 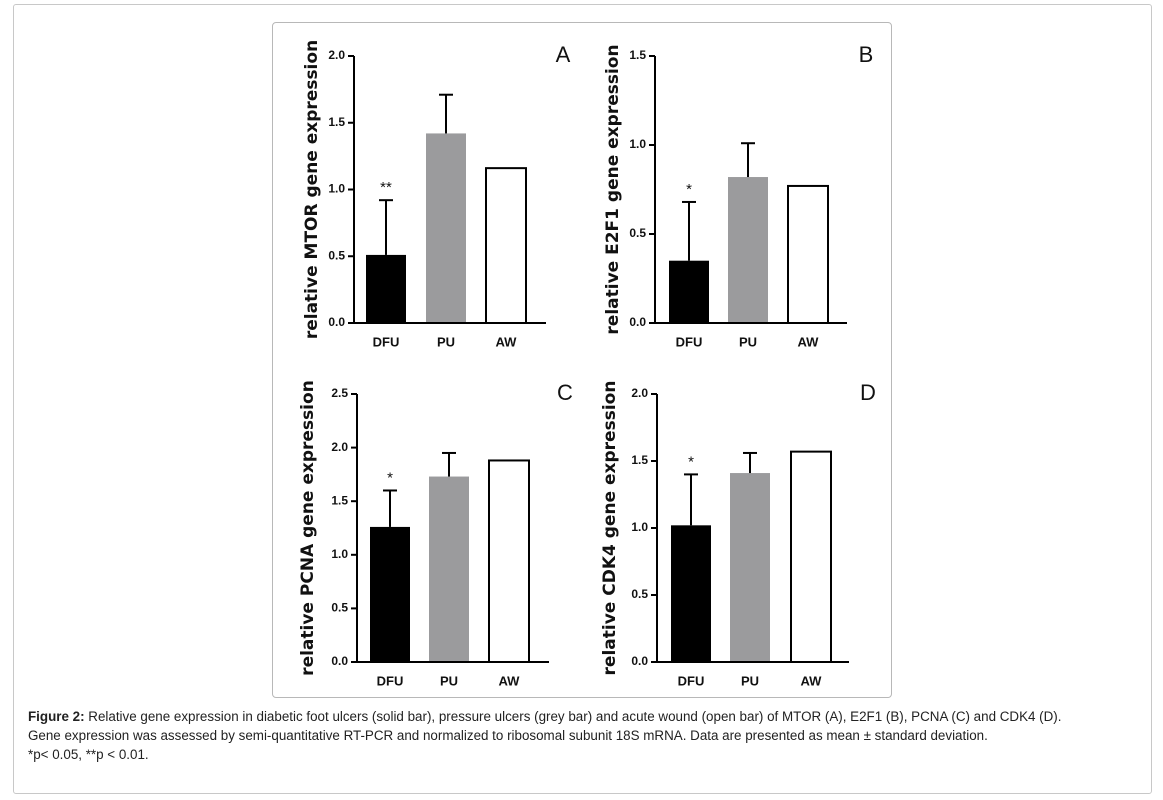 I want to click on panel-letter-d: D, so click(x=868, y=392).